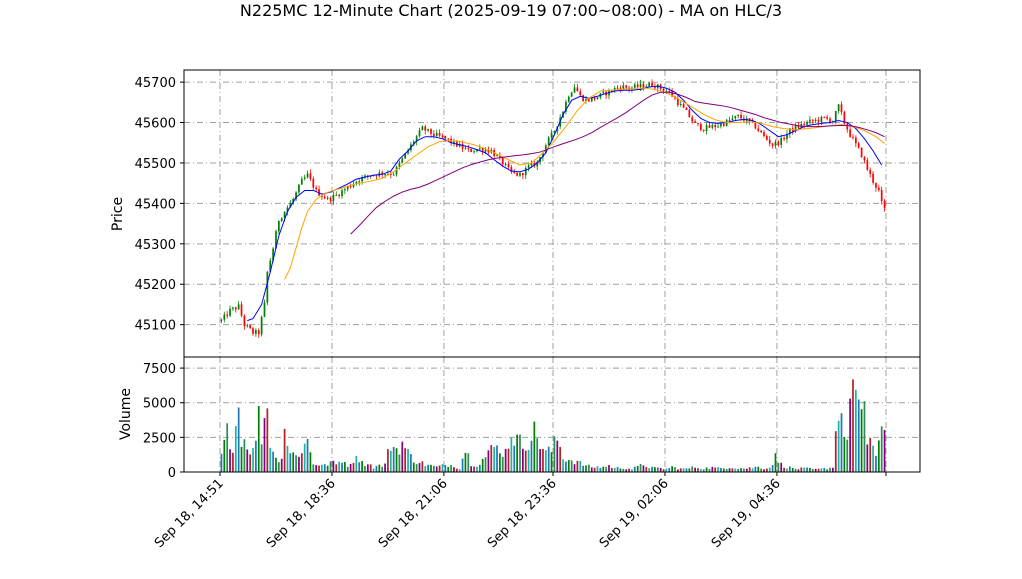  Describe the element at coordinates (155, 326) in the screenshot. I see `price-y-tick-label: 45100` at that location.